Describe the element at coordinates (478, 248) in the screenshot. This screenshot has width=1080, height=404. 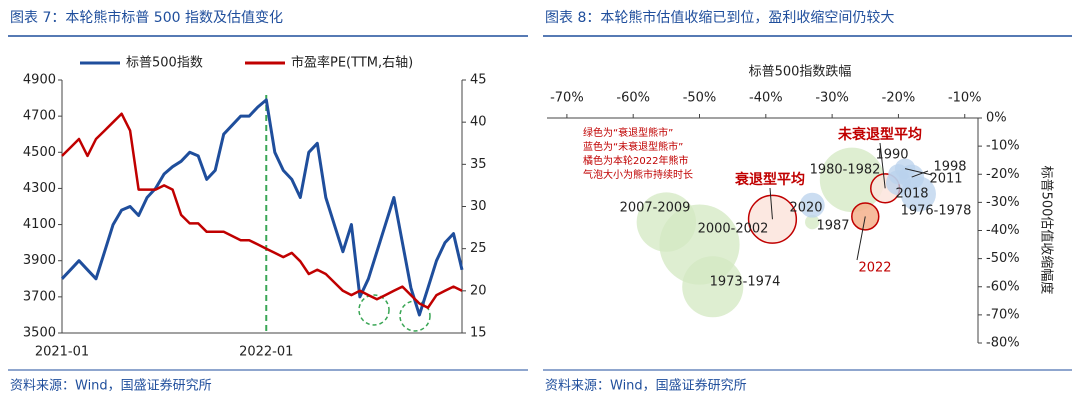
I see `y2-tick-label: 25` at that location.